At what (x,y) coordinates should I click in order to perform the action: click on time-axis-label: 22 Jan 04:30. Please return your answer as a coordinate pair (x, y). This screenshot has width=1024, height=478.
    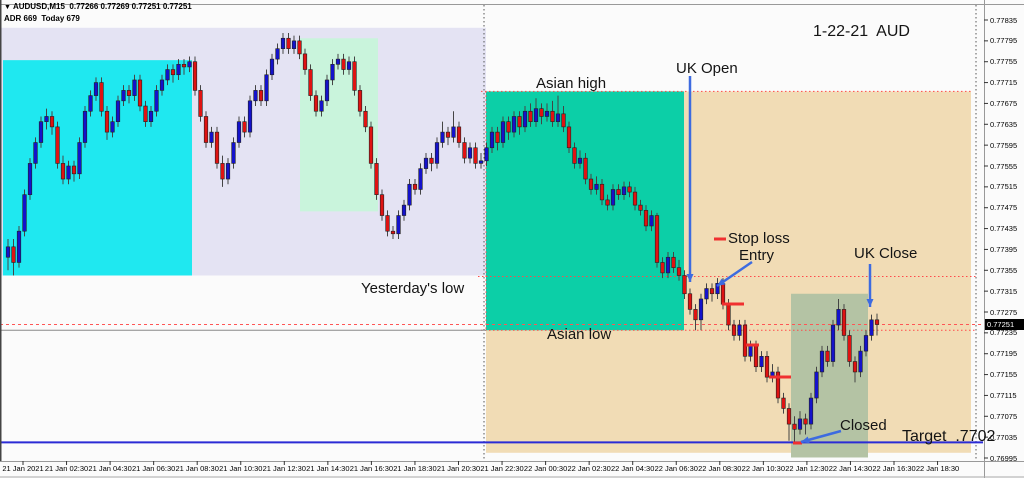
    Looking at the image, I should click on (633, 468).